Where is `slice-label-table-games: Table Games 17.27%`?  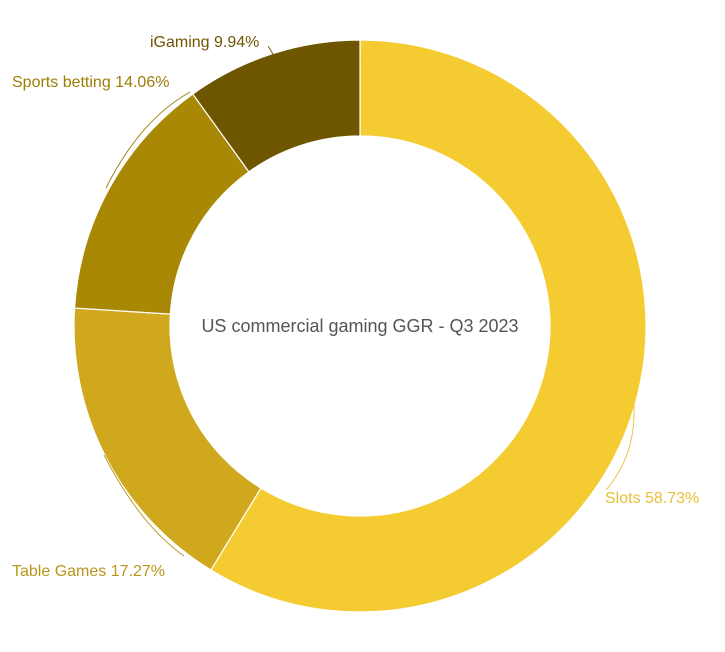 slice-label-table-games: Table Games 17.27% is located at coordinates (88, 571).